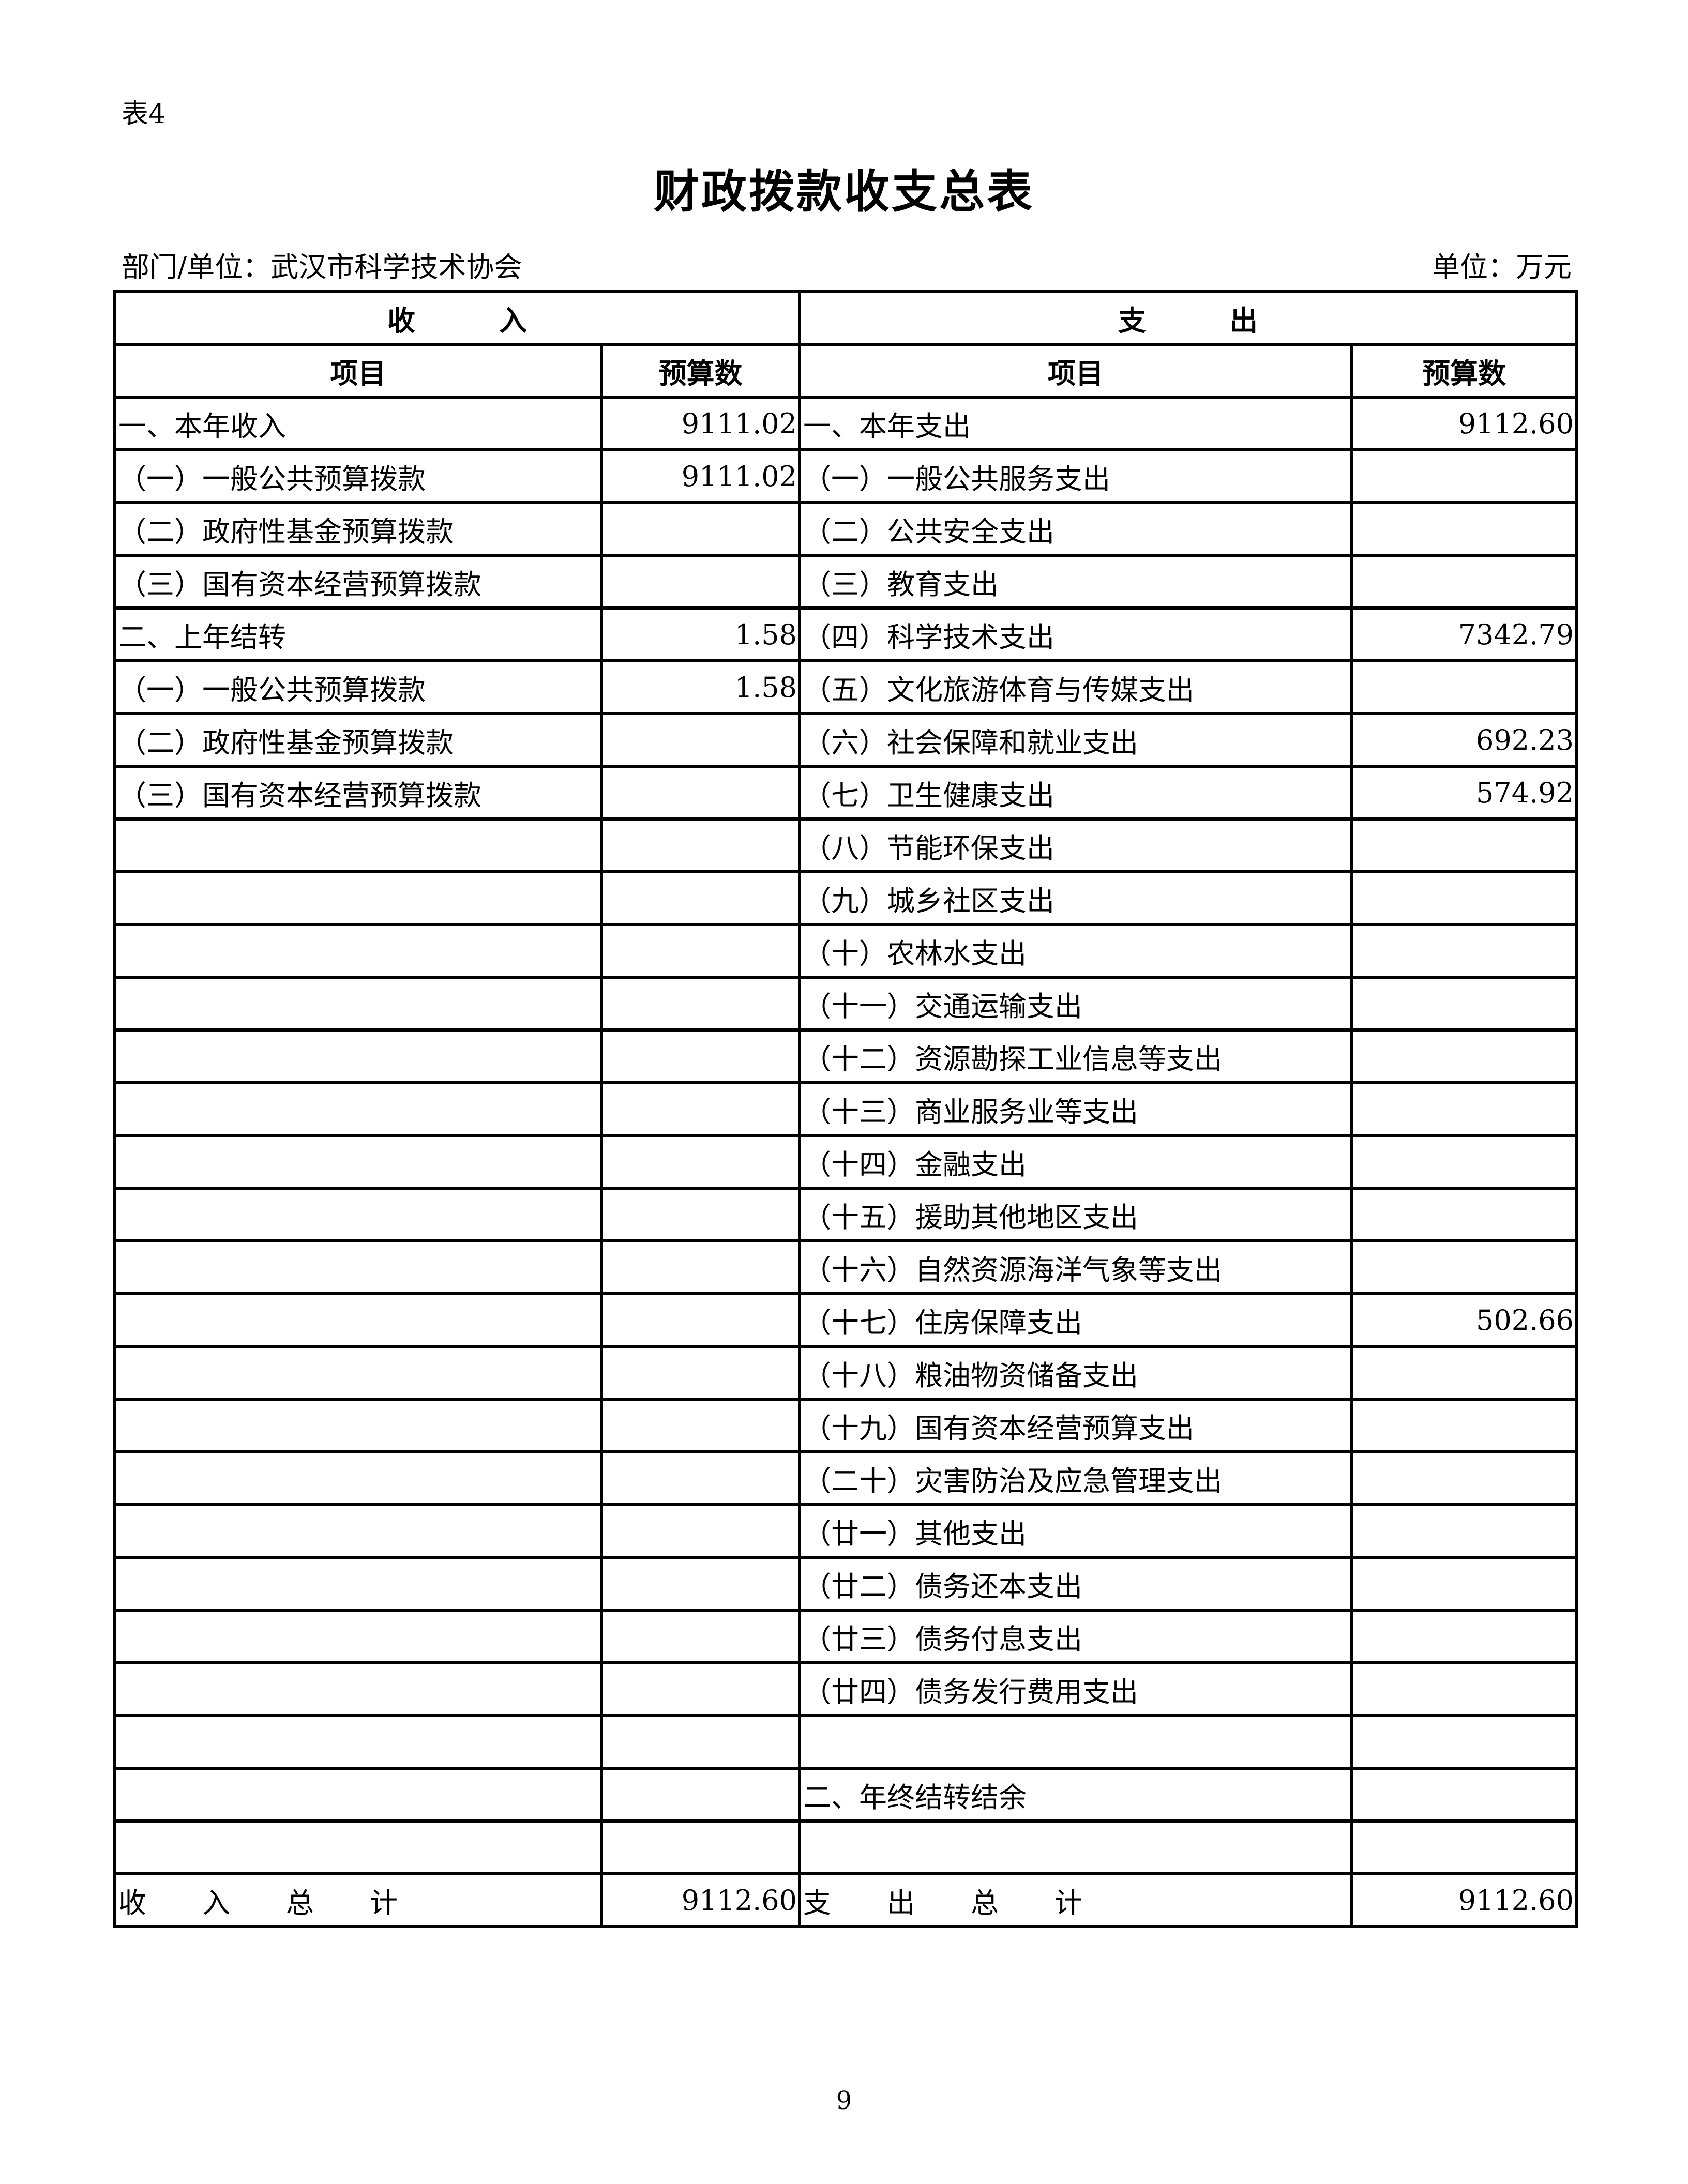 Image resolution: width=1688 pixels, height=2184 pixels. I want to click on income-total-value: 9112.60, so click(701, 1900).